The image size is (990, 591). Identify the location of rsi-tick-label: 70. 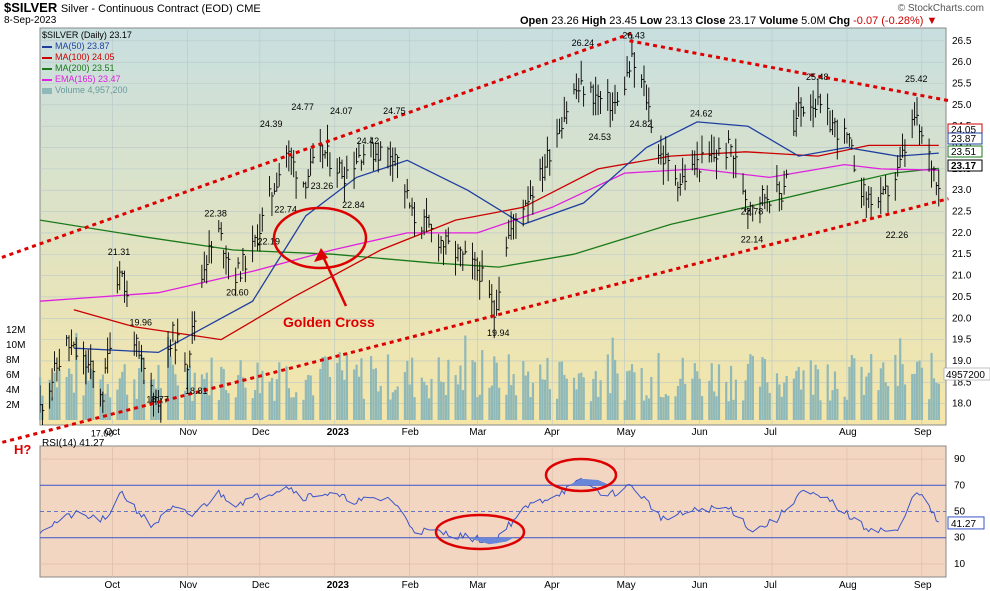
(960, 485).